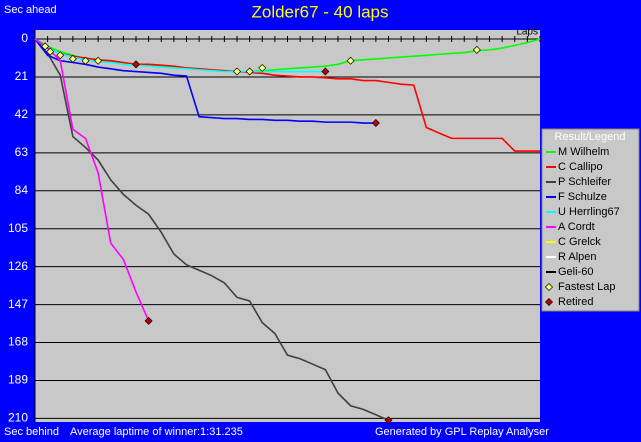 The width and height of the screenshot is (641, 442). Describe the element at coordinates (576, 227) in the screenshot. I see `legend-label: A Cordt` at that location.